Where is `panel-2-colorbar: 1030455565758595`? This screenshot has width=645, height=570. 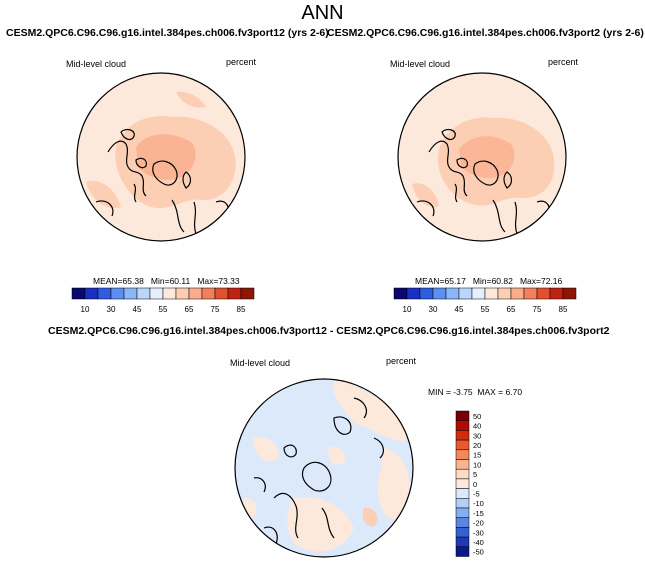
panel-2-colorbar: 1030455565758595 is located at coordinates (485, 300).